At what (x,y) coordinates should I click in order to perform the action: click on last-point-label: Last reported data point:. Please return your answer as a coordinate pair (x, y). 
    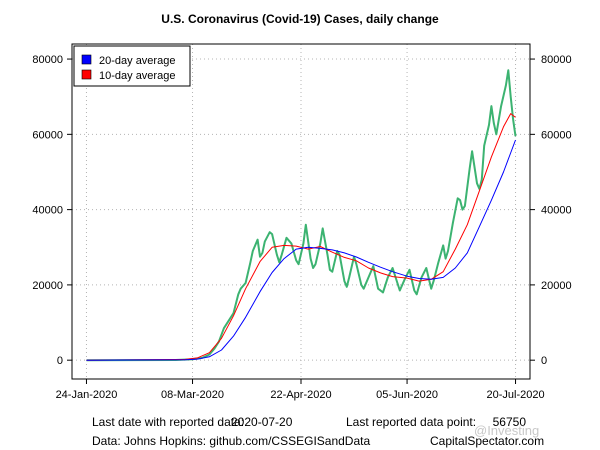
    Looking at the image, I should click on (411, 422).